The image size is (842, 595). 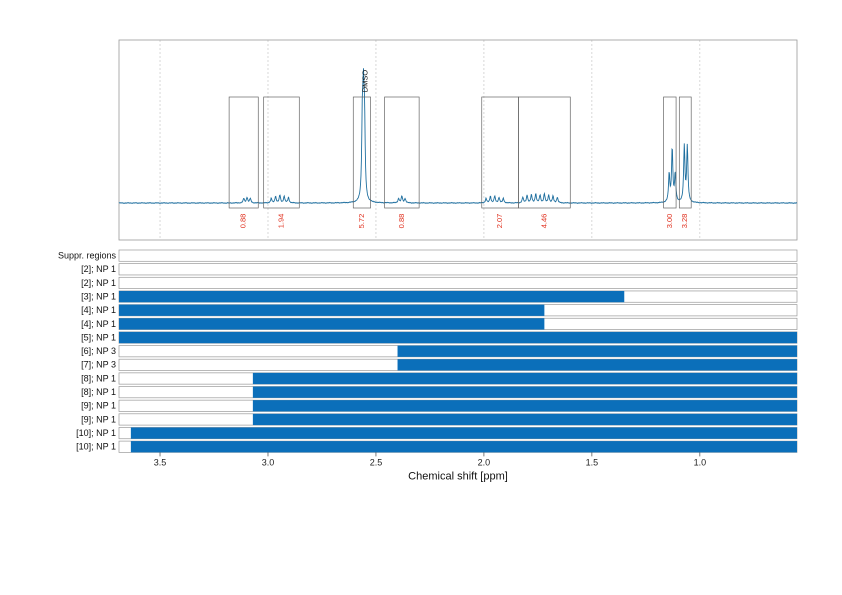 What do you see at coordinates (268, 462) in the screenshot?
I see `x-tick-label: 3.0` at bounding box center [268, 462].